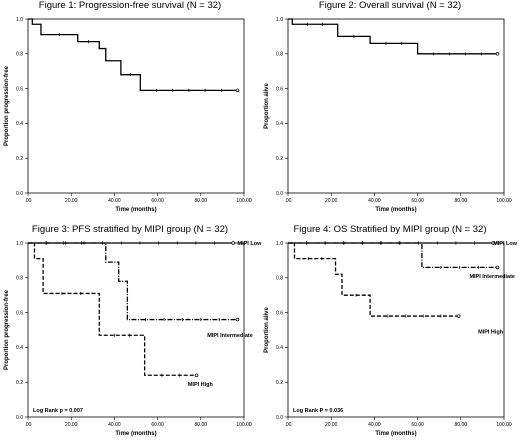  What do you see at coordinates (58, 411) in the screenshot?
I see `log-rank-annotation: Log Rank p = 0.007` at bounding box center [58, 411].